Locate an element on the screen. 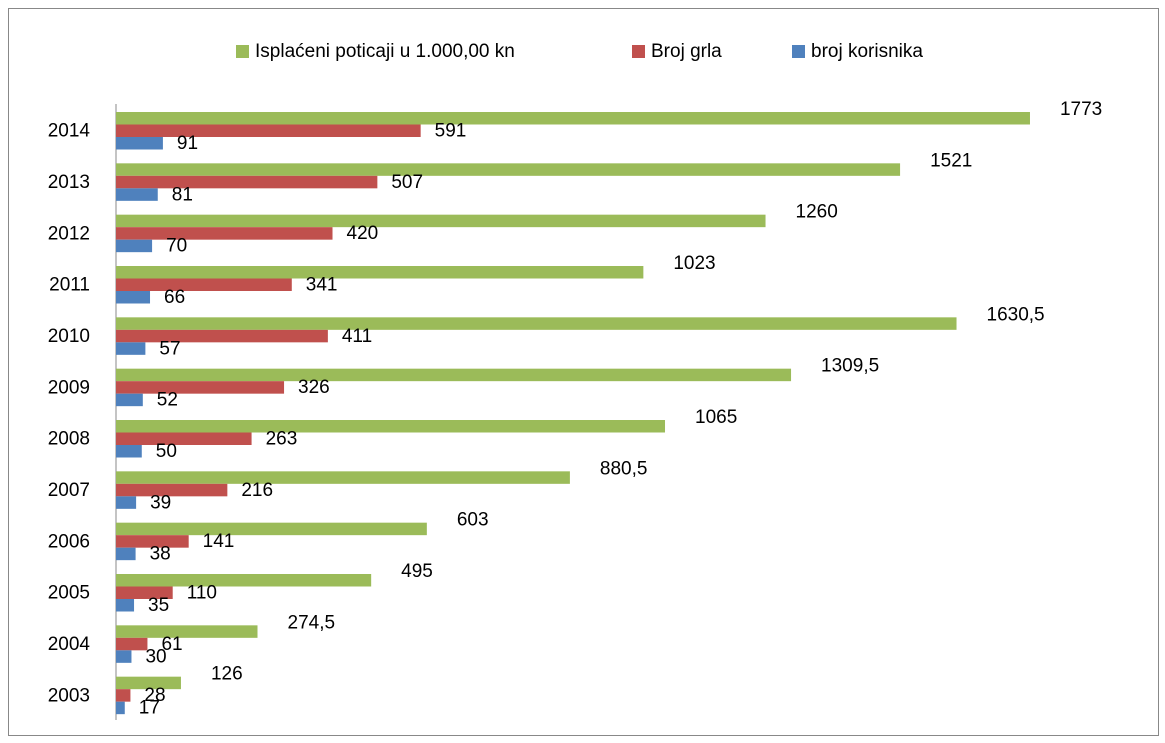 Image resolution: width=1165 pixels, height=743 pixels. data-label: 1309,5 is located at coordinates (850, 366).